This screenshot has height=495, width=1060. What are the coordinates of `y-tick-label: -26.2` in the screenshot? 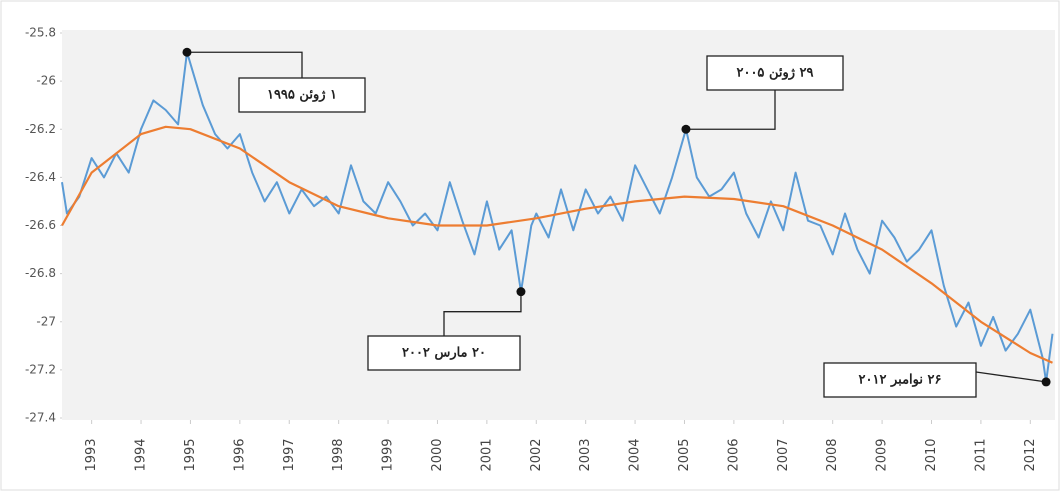 It's located at (40, 129).